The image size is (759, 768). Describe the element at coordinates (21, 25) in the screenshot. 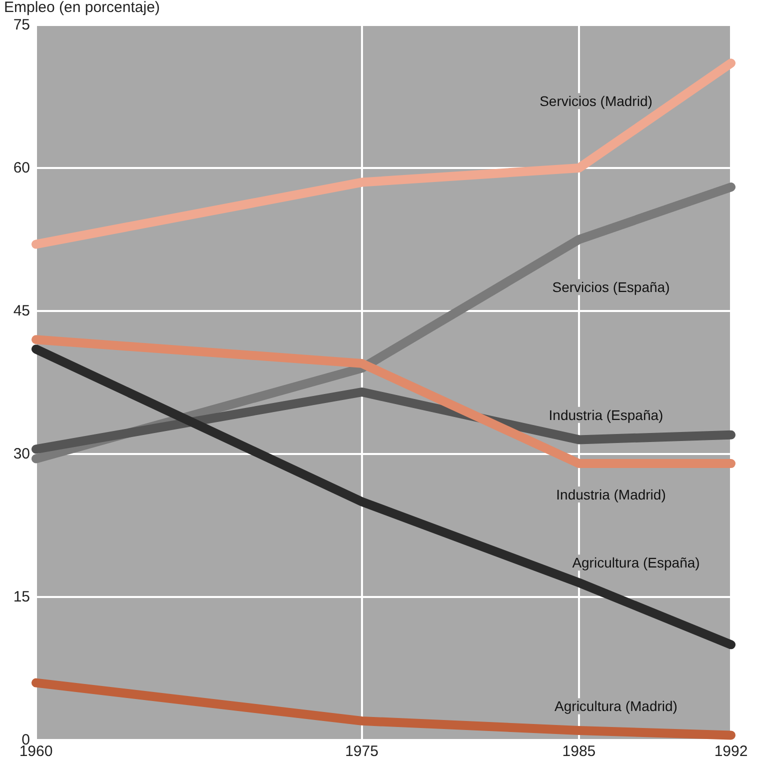

I see `y-tick-label: 75` at that location.